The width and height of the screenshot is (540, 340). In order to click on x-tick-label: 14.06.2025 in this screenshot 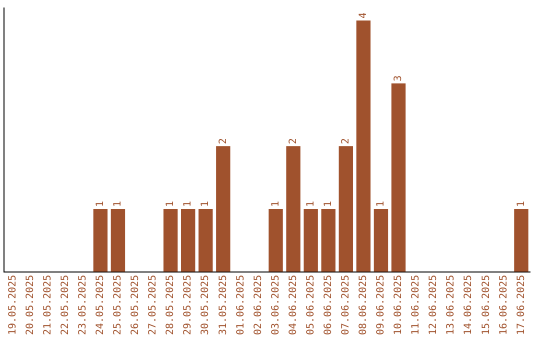, I will do `click(468, 305)`.